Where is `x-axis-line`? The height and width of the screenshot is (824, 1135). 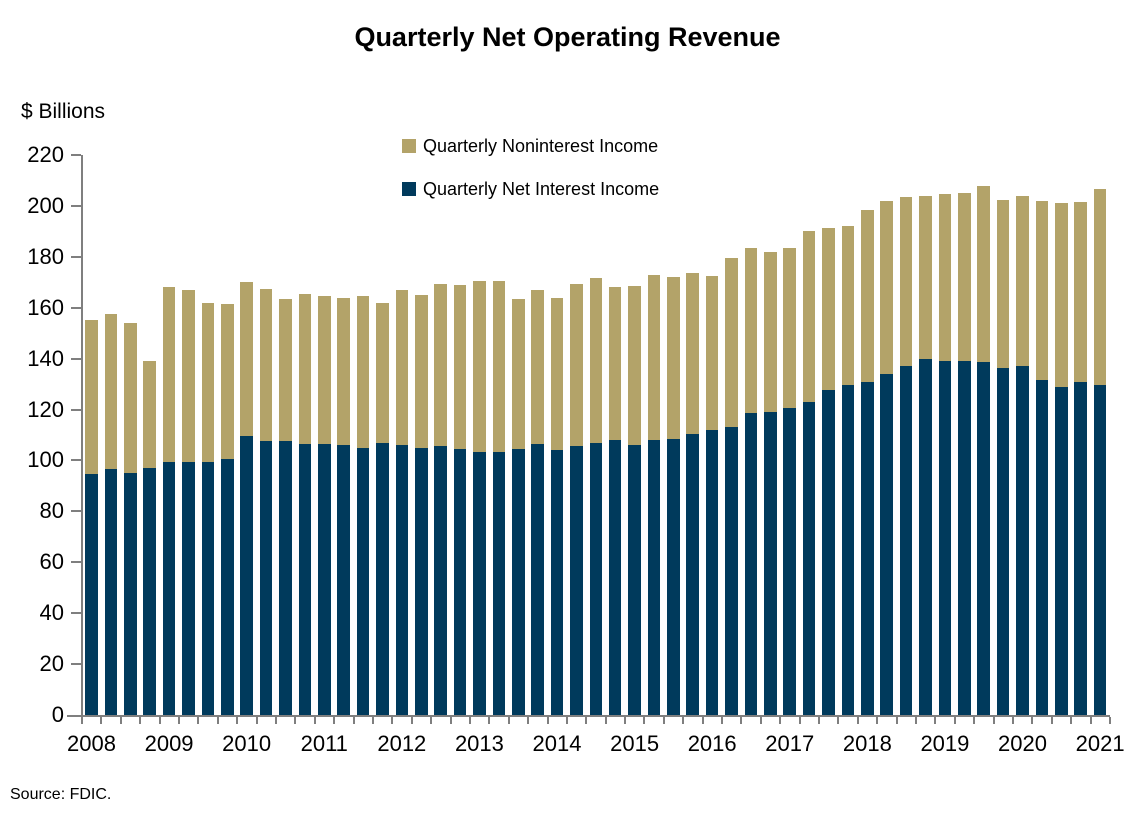
x-axis-line is located at coordinates (588, 716).